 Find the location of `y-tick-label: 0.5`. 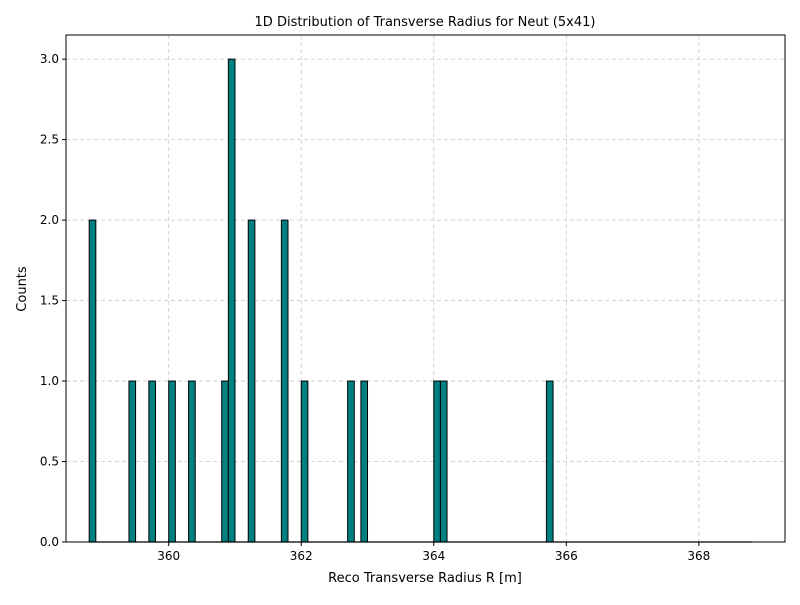

y-tick-label: 0.5 is located at coordinates (49, 462).